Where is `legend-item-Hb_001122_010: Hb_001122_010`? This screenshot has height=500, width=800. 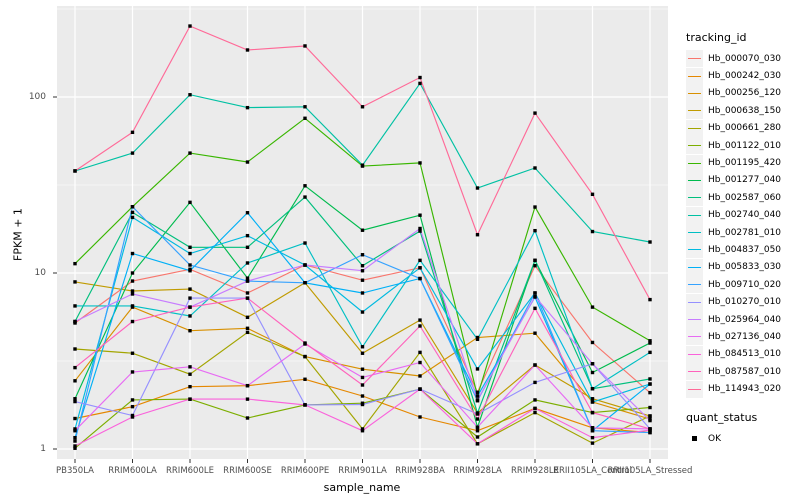
legend-item-Hb_001122_010: Hb_001122_010 is located at coordinates (742, 146).